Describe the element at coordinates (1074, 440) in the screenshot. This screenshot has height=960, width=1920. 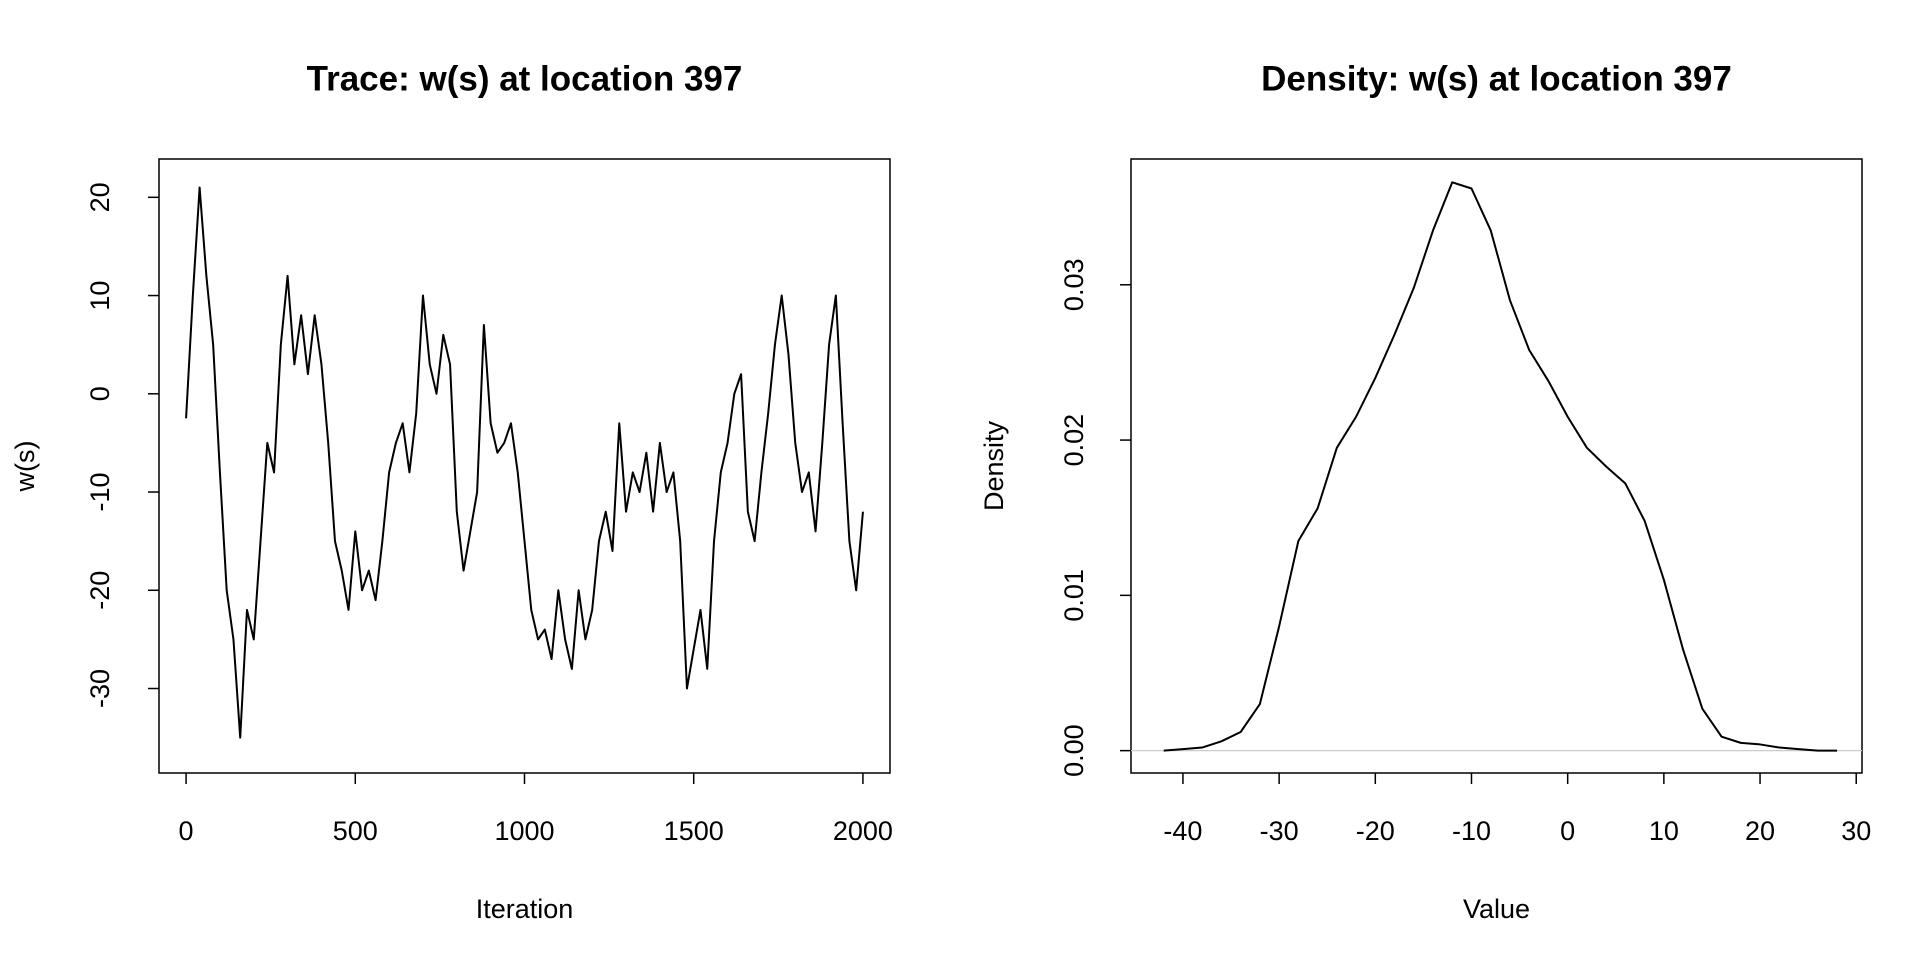
I see `y-tick-label: 0.02` at that location.